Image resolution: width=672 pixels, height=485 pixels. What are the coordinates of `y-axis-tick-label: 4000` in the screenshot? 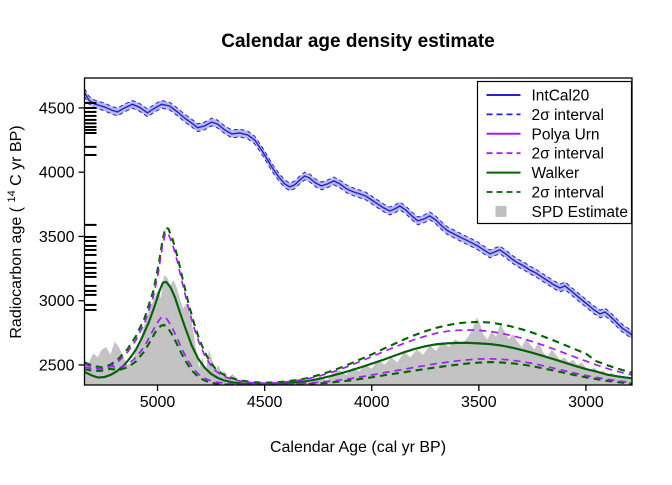 It's located at (57, 173).